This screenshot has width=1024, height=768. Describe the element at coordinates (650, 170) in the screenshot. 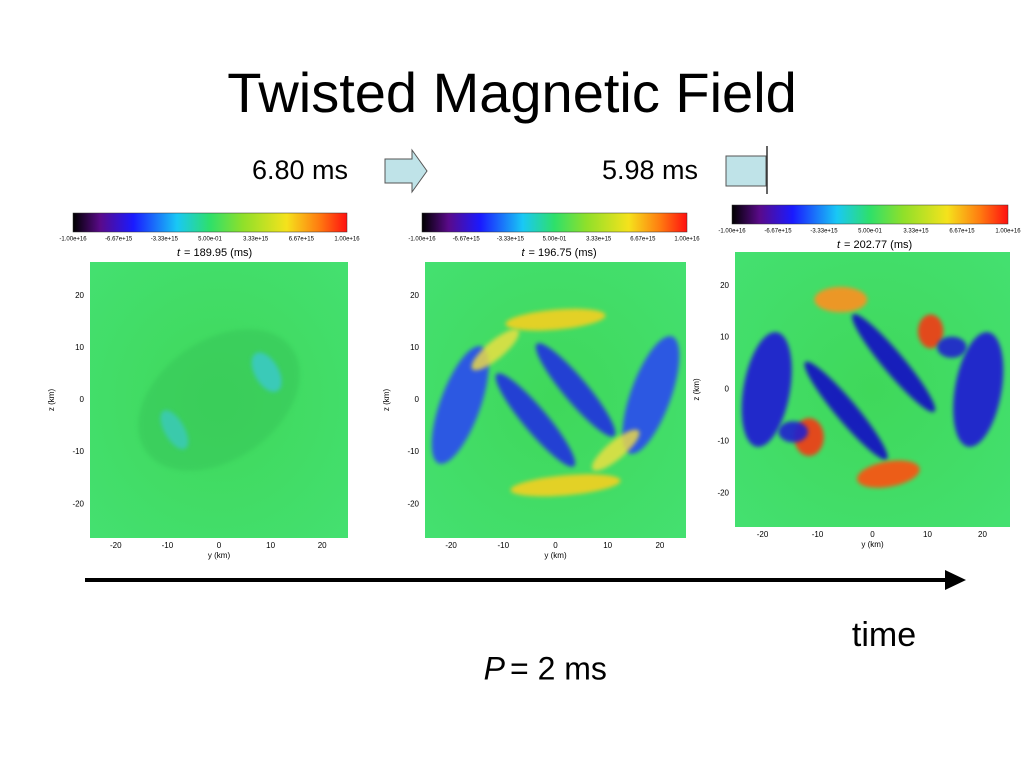

I see `time-label: 5.98 ms` at that location.